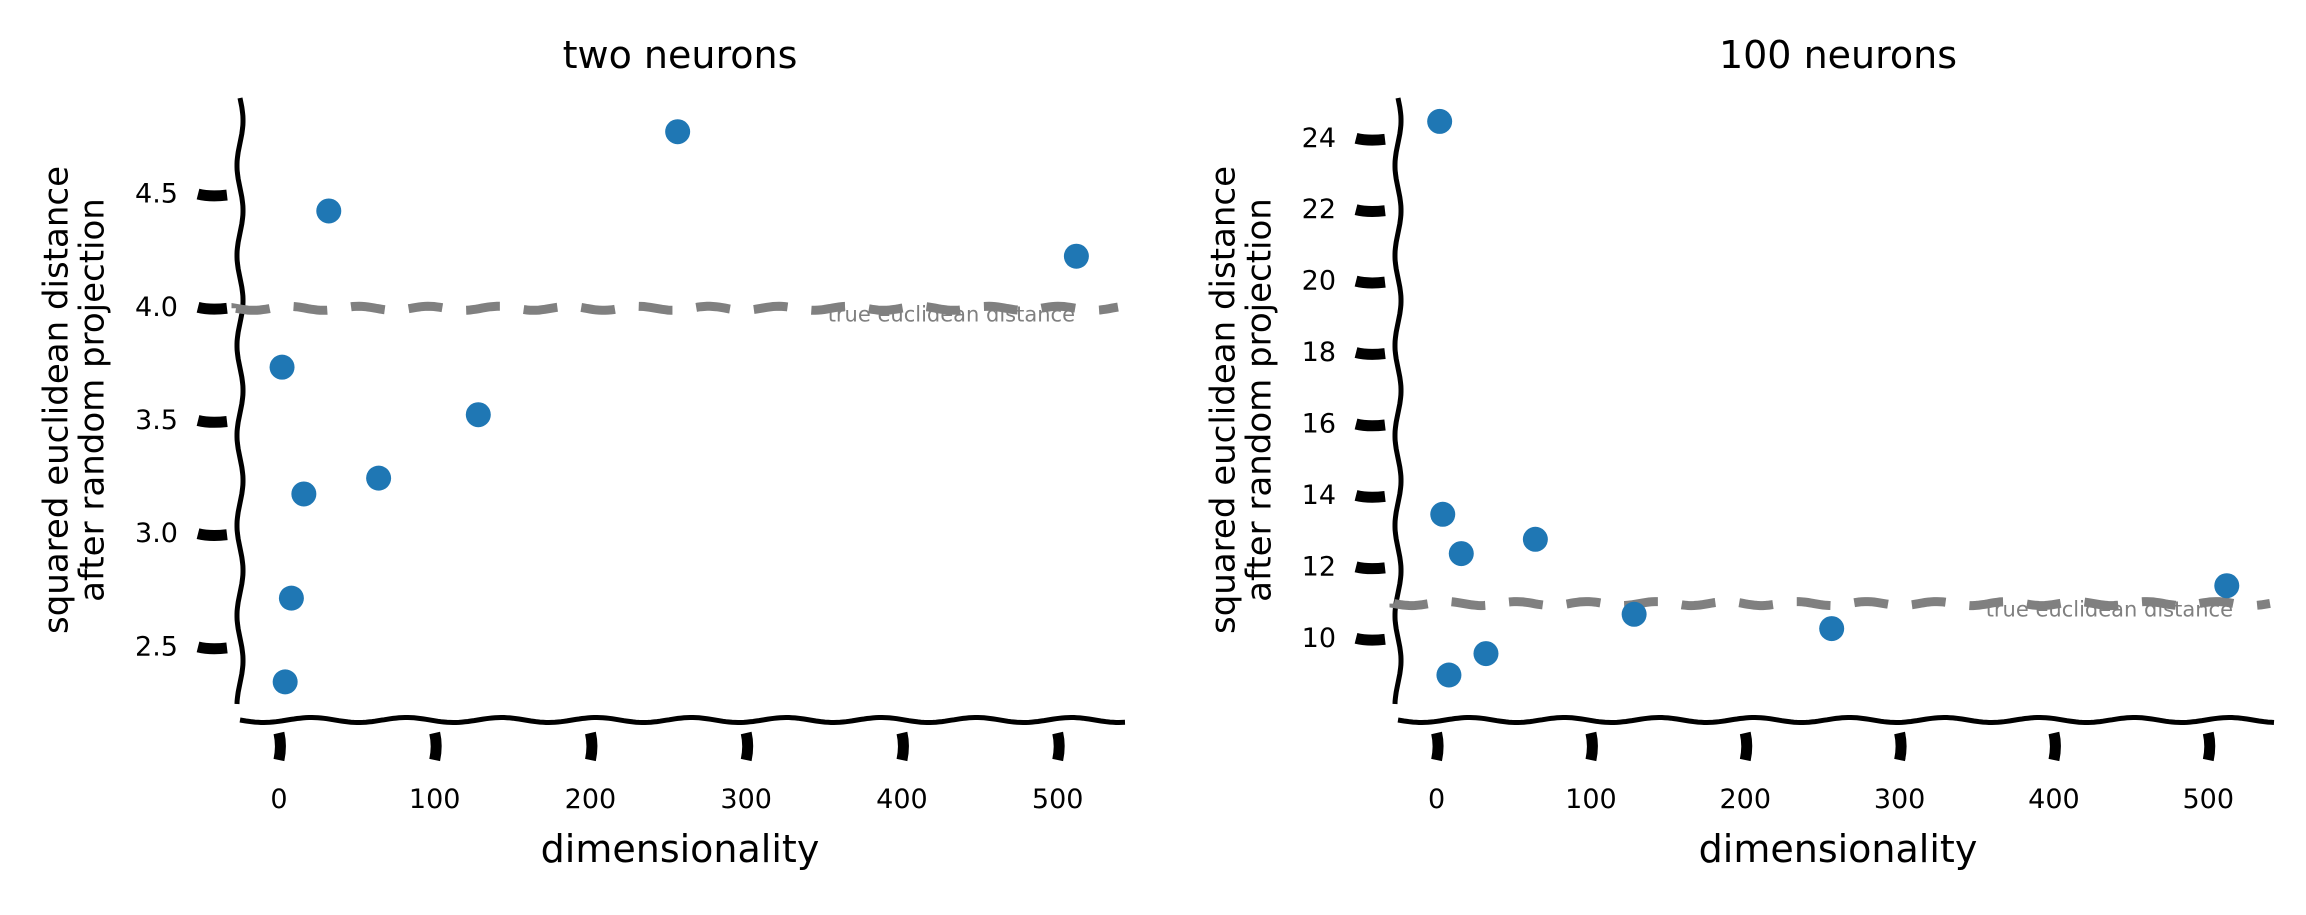  Describe the element at coordinates (1319, 424) in the screenshot. I see `y-tick-label: 16` at that location.